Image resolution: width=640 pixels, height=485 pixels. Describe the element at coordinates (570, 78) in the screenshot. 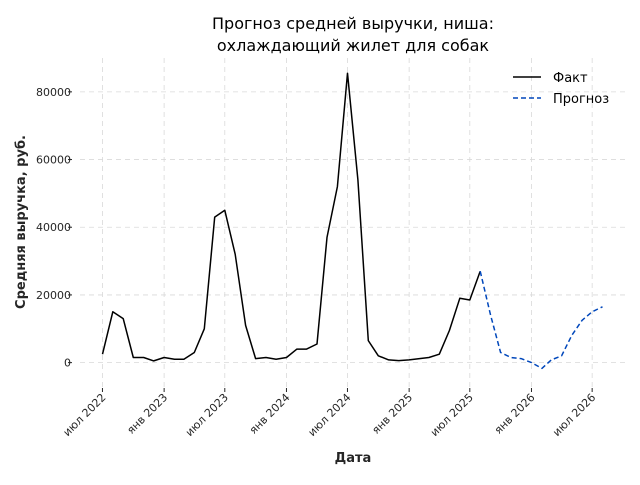

I see `legend-label-fact: Факт` at that location.